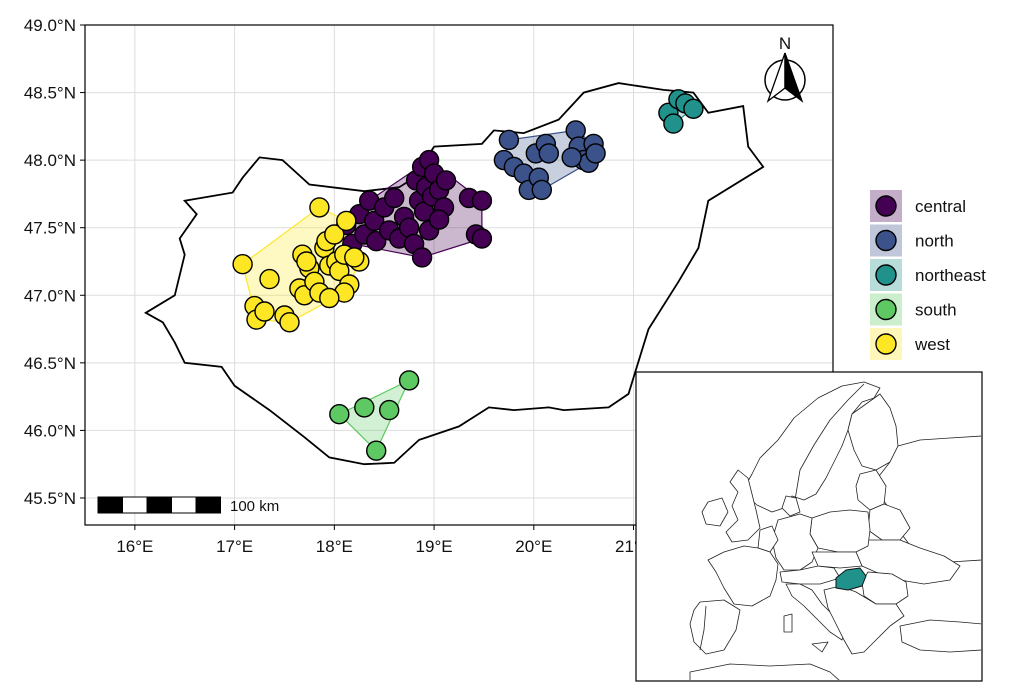 This screenshot has height=693, width=1024. Describe the element at coordinates (950, 275) in the screenshot. I see `legend-label: northeast` at that location.